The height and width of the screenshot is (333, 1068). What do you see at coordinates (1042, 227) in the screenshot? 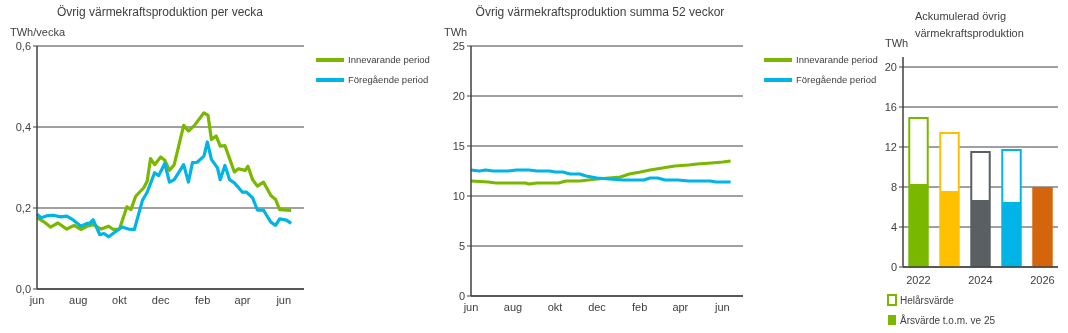
I see `bar` at bounding box center [1042, 227].